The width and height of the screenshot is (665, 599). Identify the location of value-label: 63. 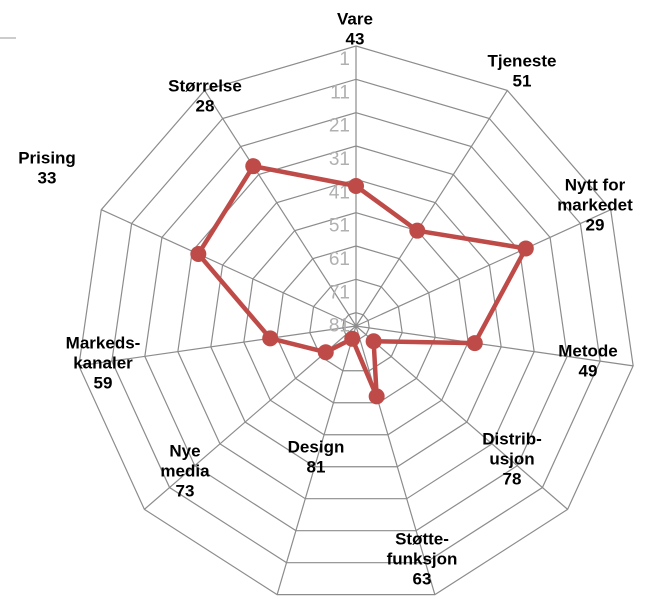
(422, 578).